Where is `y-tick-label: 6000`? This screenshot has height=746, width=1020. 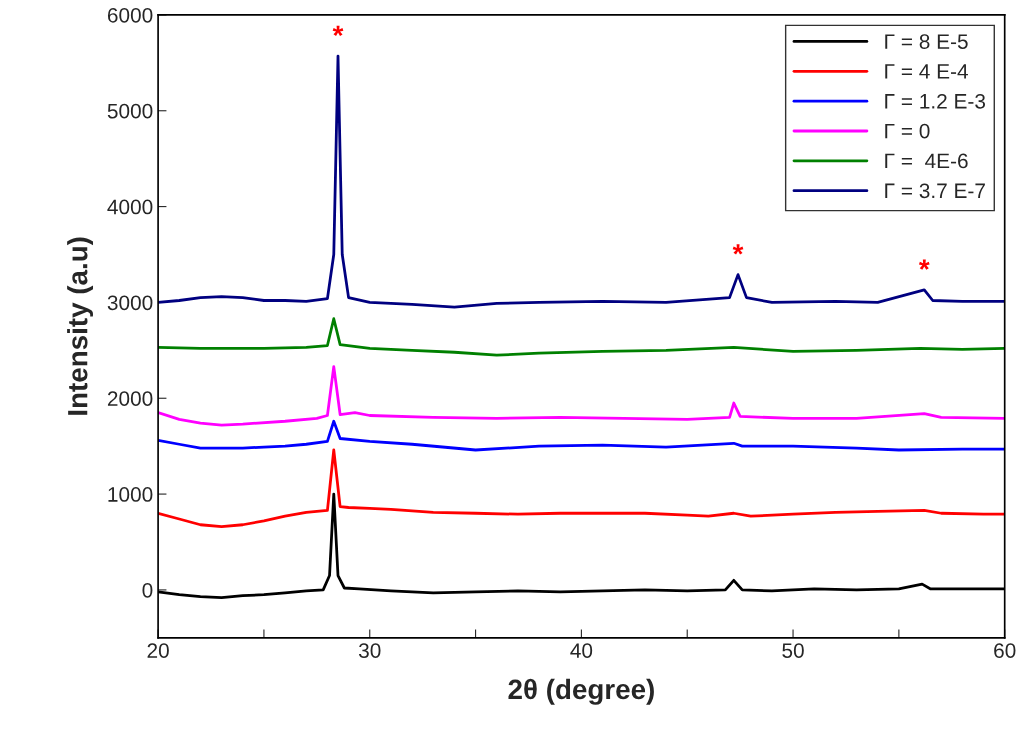
y-tick-label: 6000 is located at coordinates (130, 15).